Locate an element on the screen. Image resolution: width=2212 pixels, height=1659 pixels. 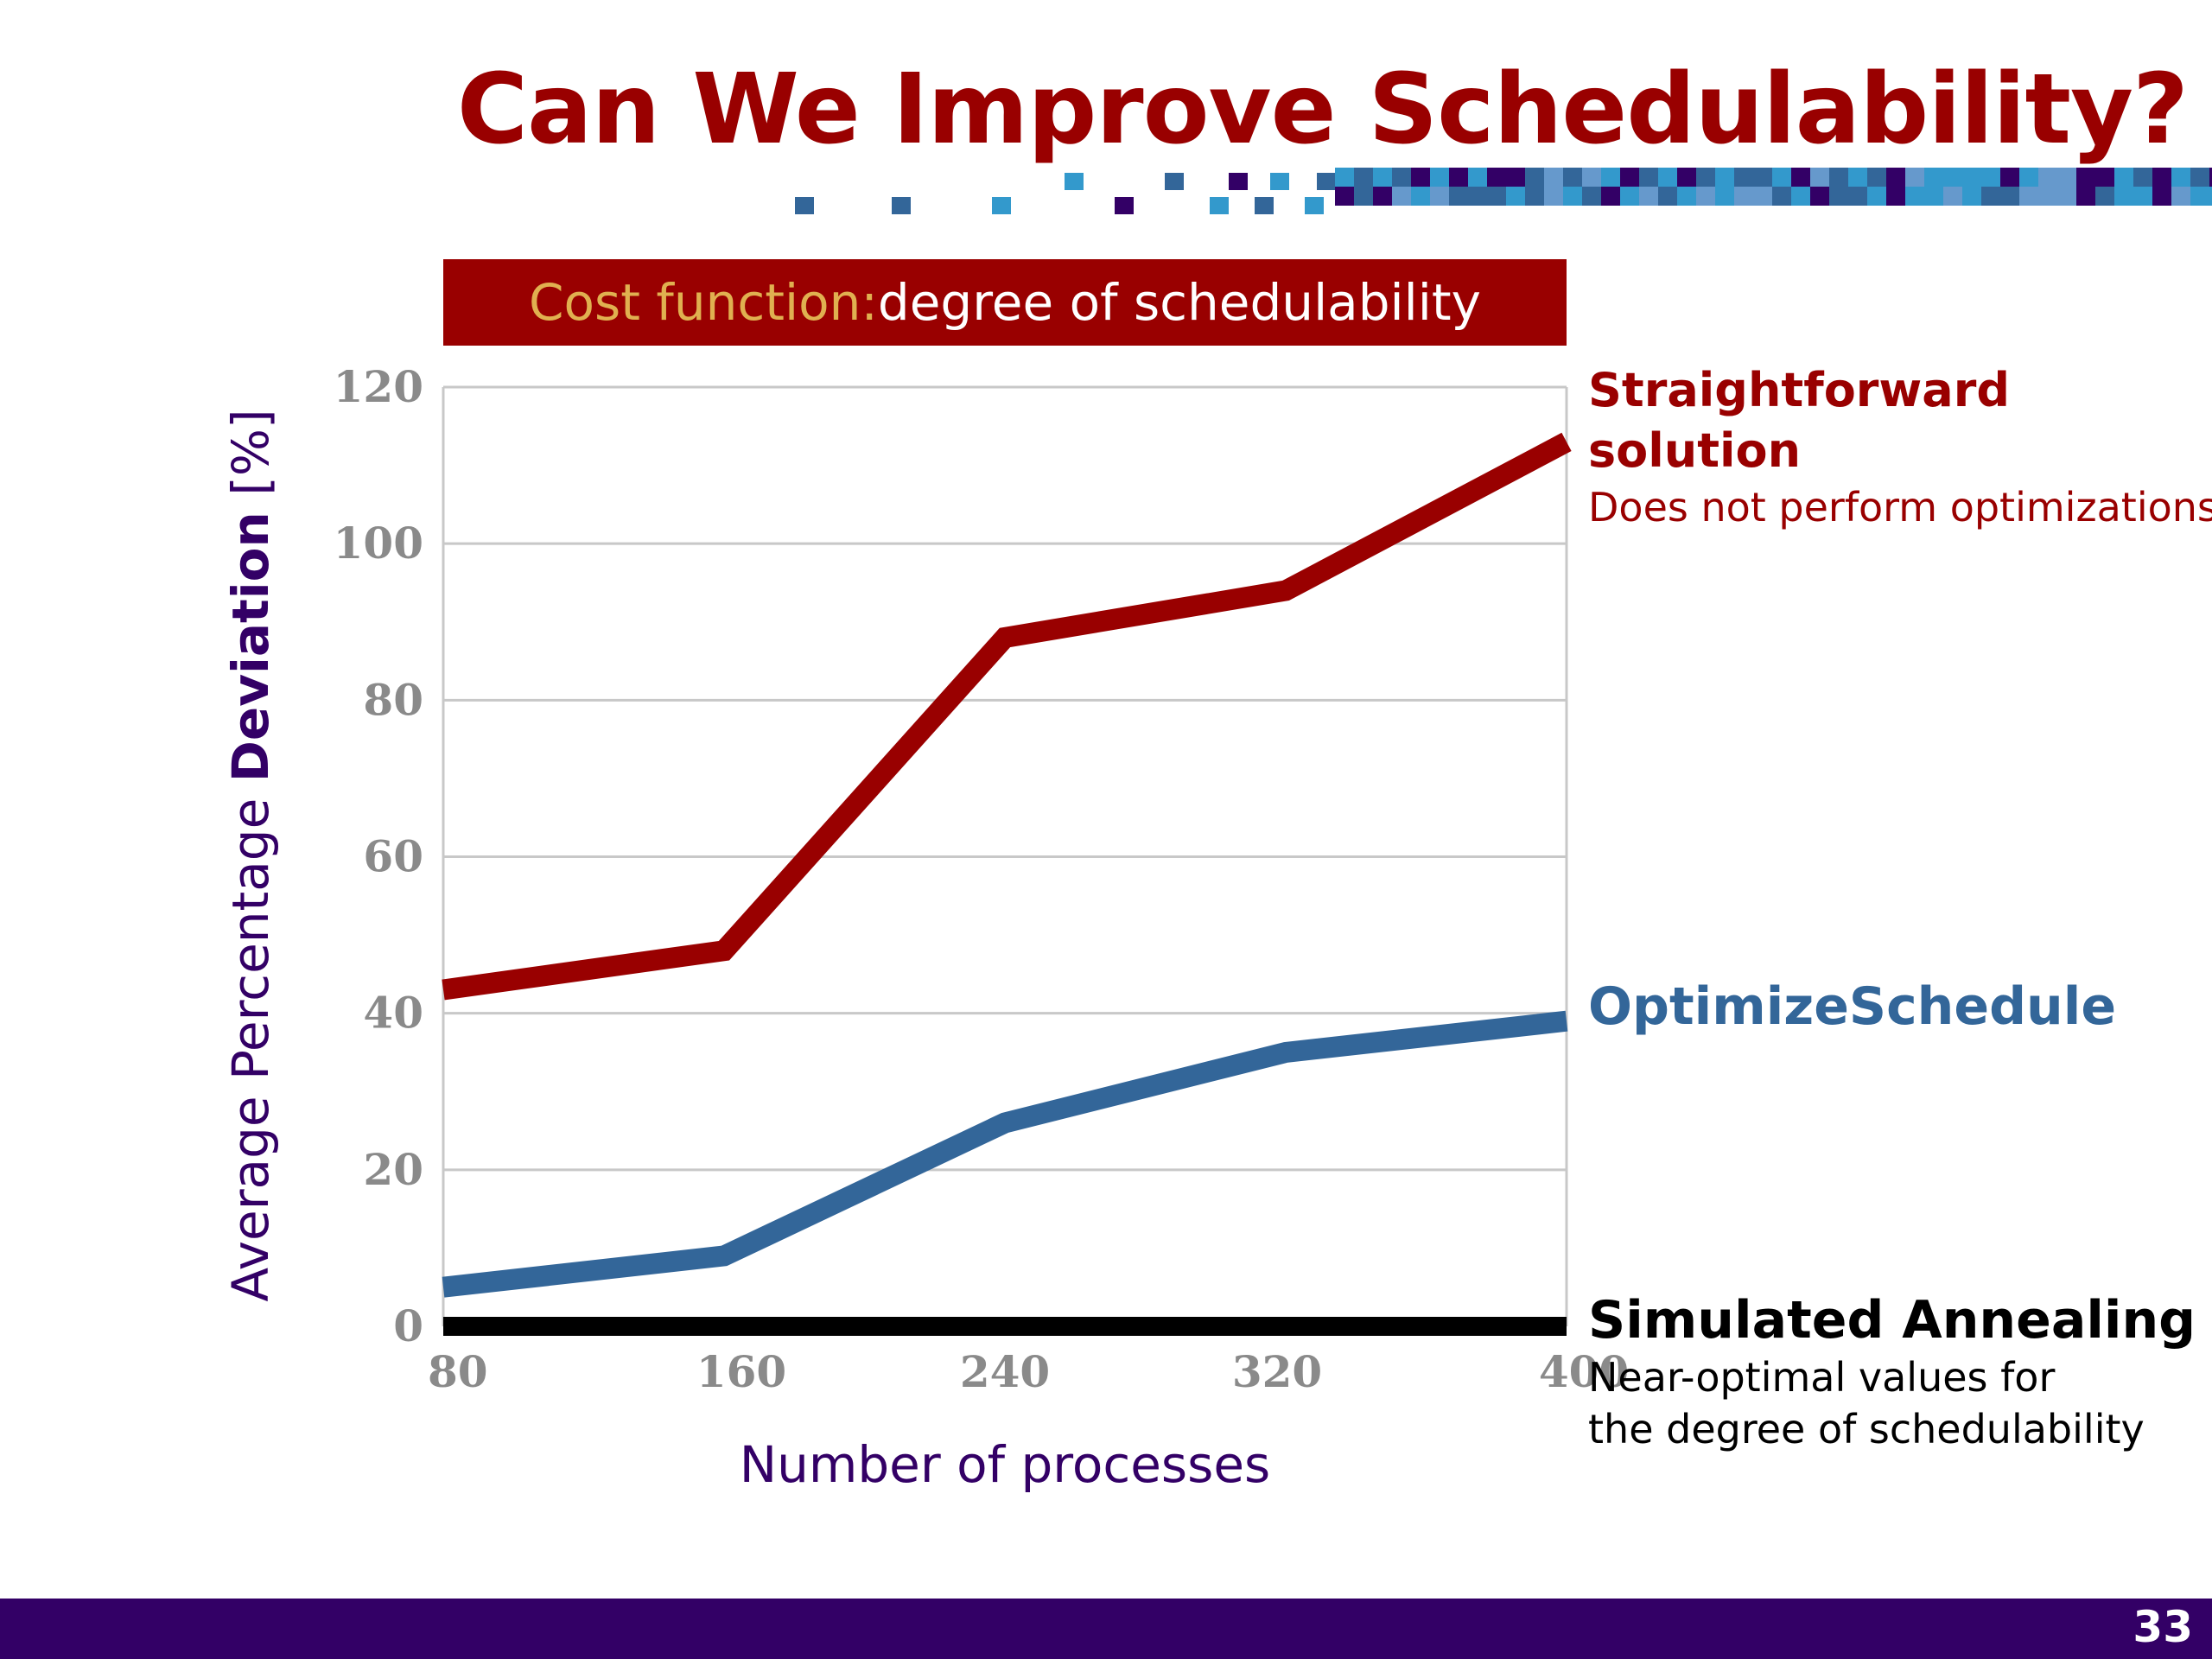
x-tick-labels: 80 160 240 320 400 is located at coordinates (1028, 1371).